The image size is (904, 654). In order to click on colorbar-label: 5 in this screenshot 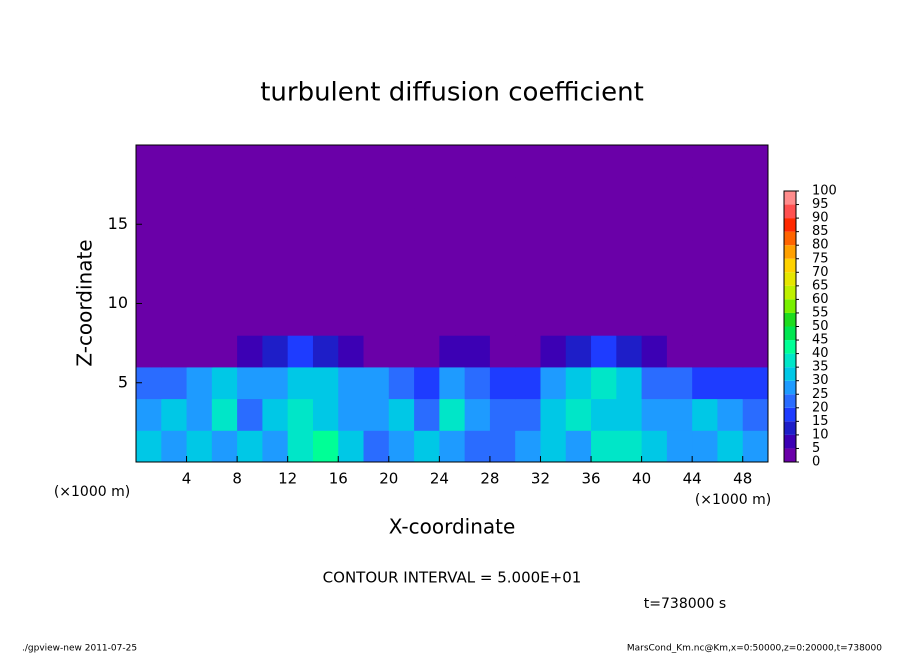, I will do `click(816, 448)`.